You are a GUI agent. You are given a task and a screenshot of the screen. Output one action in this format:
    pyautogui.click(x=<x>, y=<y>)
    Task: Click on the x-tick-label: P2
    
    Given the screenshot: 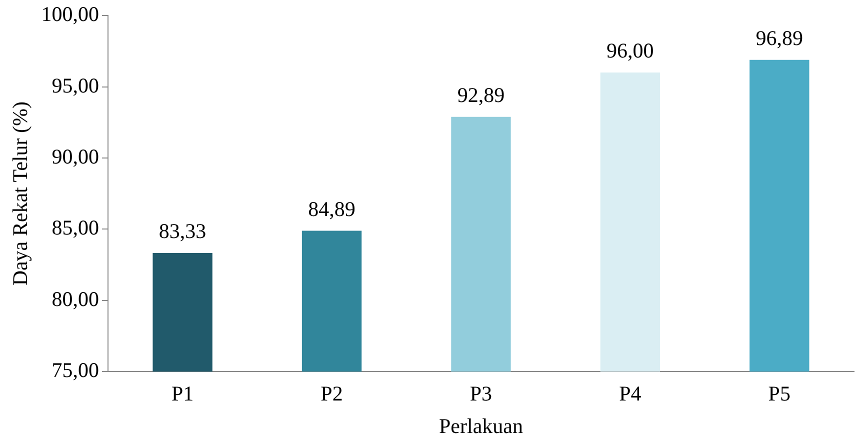 What is the action you would take?
    pyautogui.click(x=331, y=394)
    